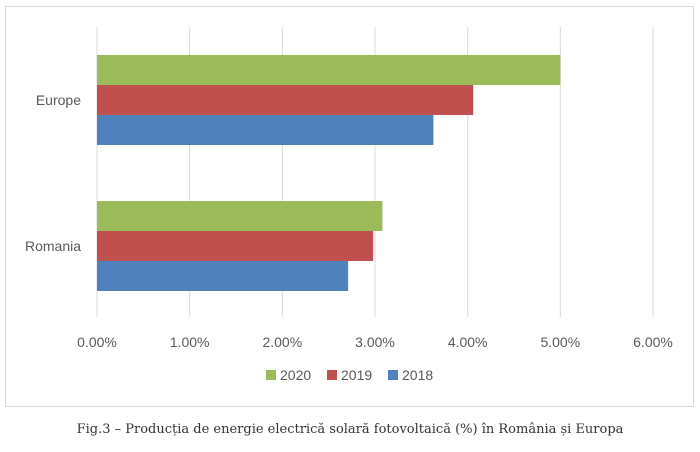 The height and width of the screenshot is (452, 700). Describe the element at coordinates (560, 342) in the screenshot. I see `x-tick-label: 5.00%` at that location.